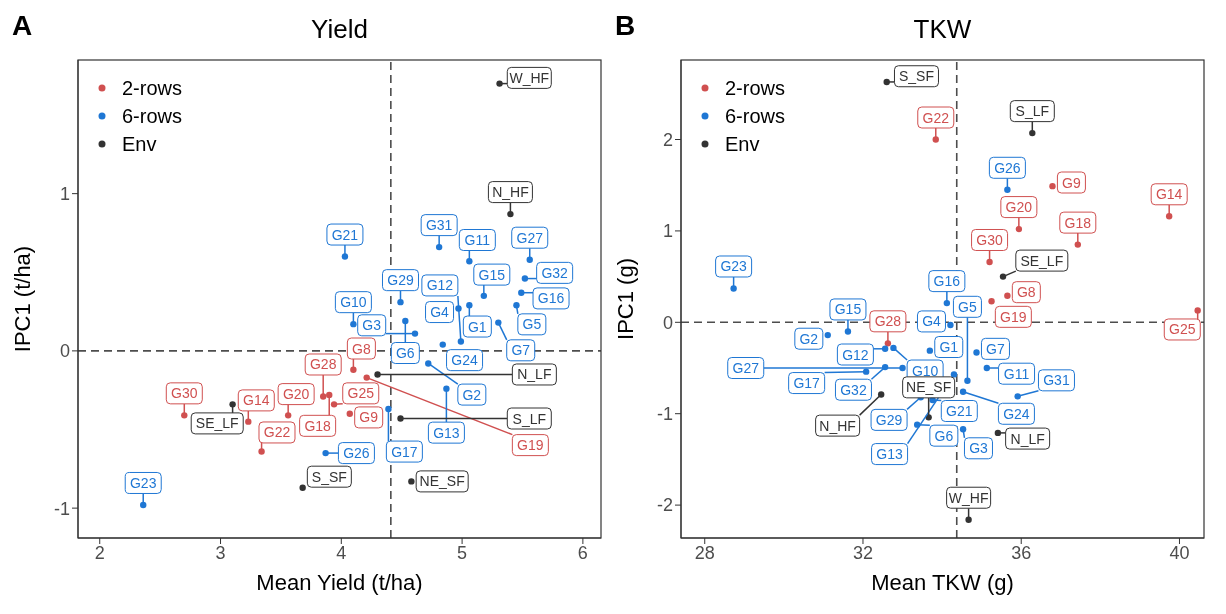  What do you see at coordinates (99, 552) in the screenshot?
I see `x-tick-label: 2` at bounding box center [99, 552].